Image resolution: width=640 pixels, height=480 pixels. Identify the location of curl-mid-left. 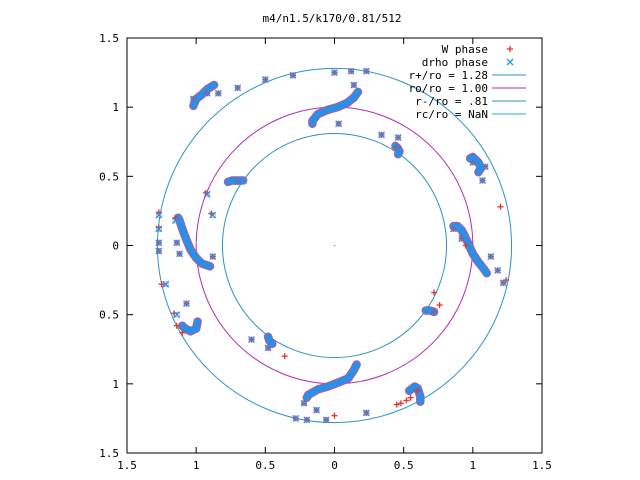
(235, 181).